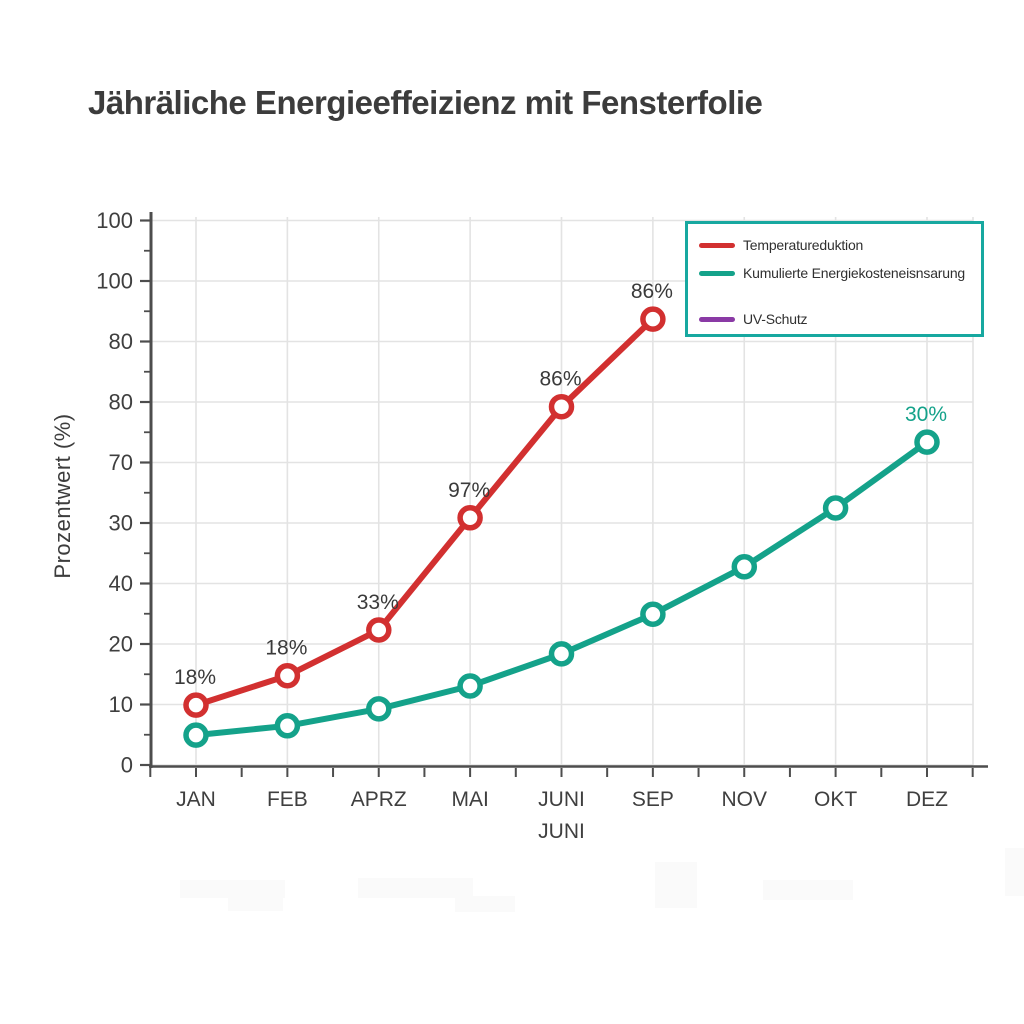  Describe the element at coordinates (379, 799) in the screenshot. I see `svg-text: APRZ` at that location.